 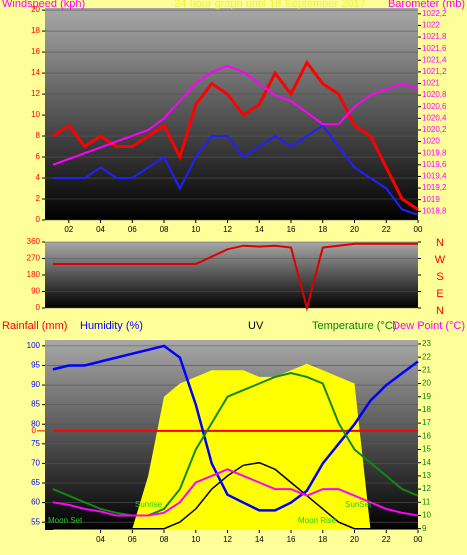 What do you see at coordinates (434, 129) in the screenshot?
I see `y2-tick-label: 1020,2` at bounding box center [434, 129].